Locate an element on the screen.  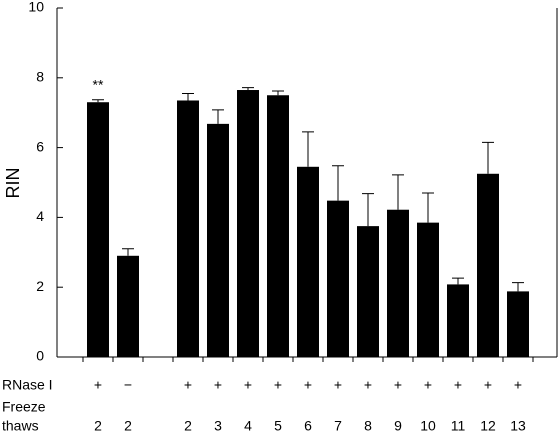
y-tick-label: 8 is located at coordinates (40, 77).